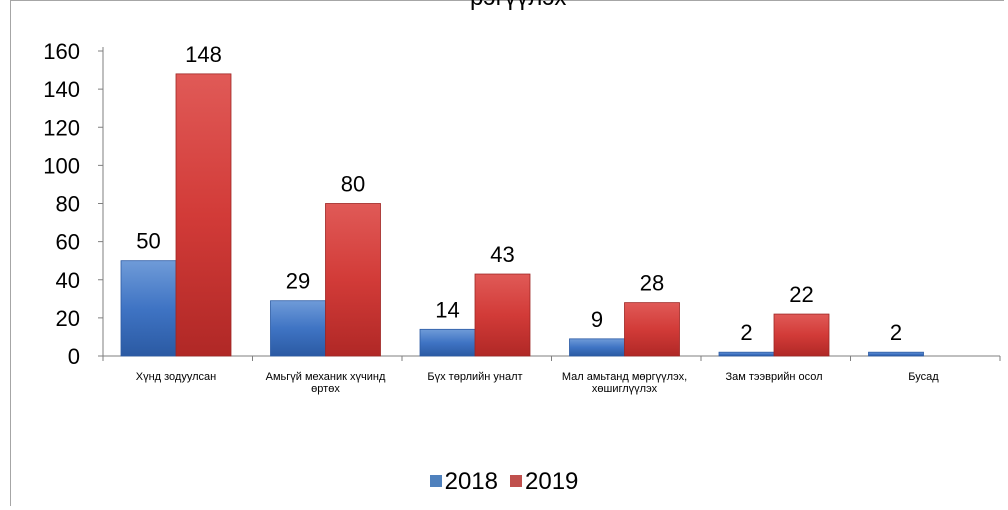  I want to click on category-label: Бүх төрлийн уналт, so click(474, 377).